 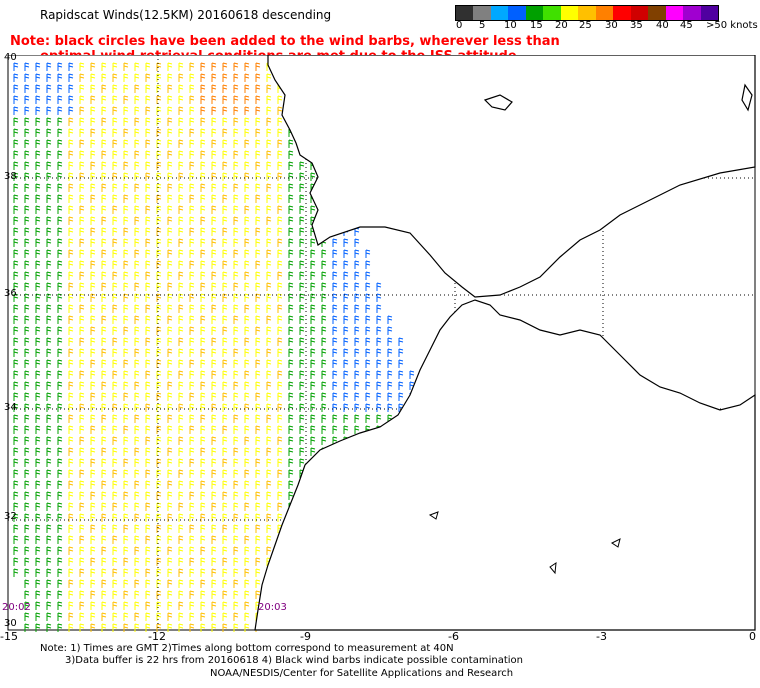 What do you see at coordinates (622, 13) in the screenshot?
I see `legend-swatch` at bounding box center [622, 13].